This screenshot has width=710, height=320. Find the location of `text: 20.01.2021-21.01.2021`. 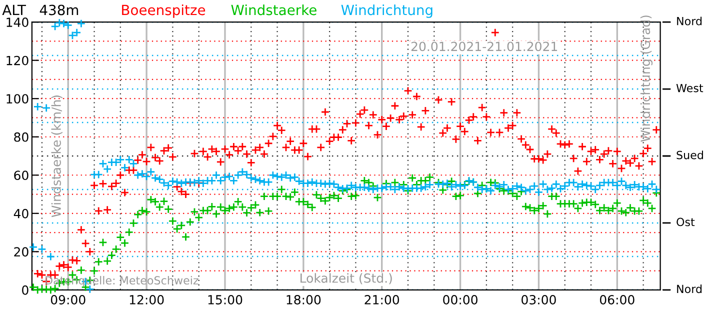

text: 20.01.2021-21.01.2021 is located at coordinates (484, 47).